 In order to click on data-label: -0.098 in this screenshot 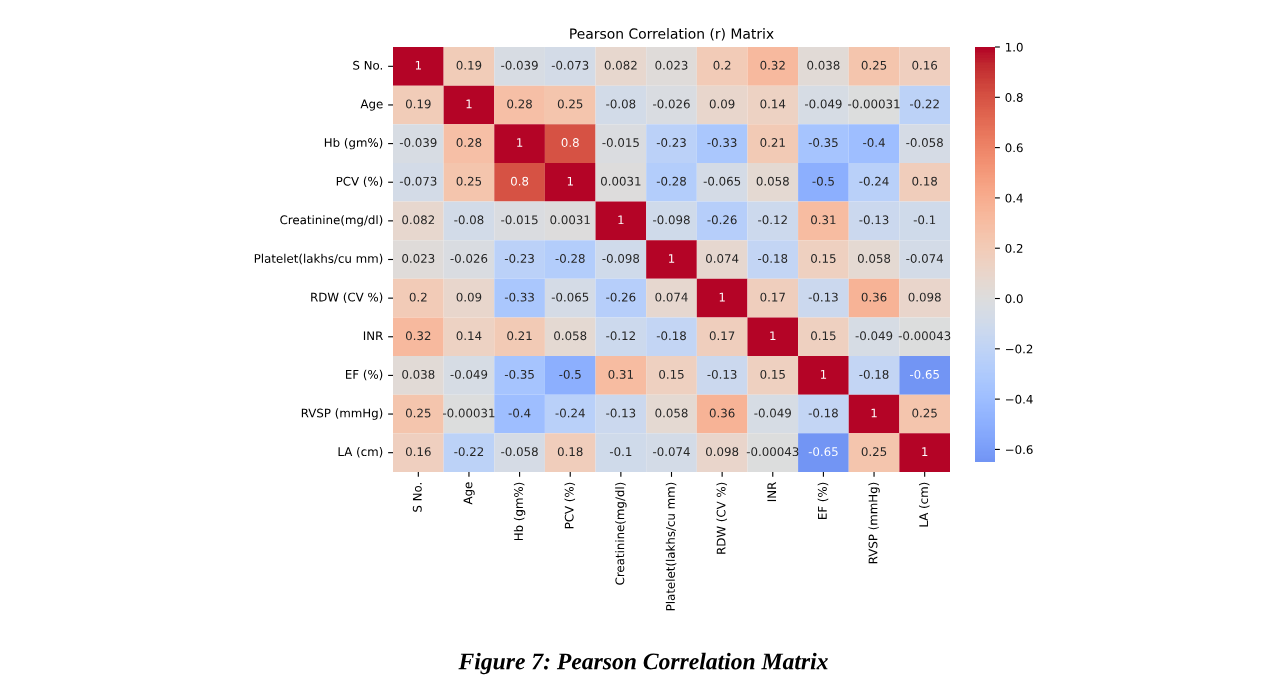, I will do `click(671, 220)`.